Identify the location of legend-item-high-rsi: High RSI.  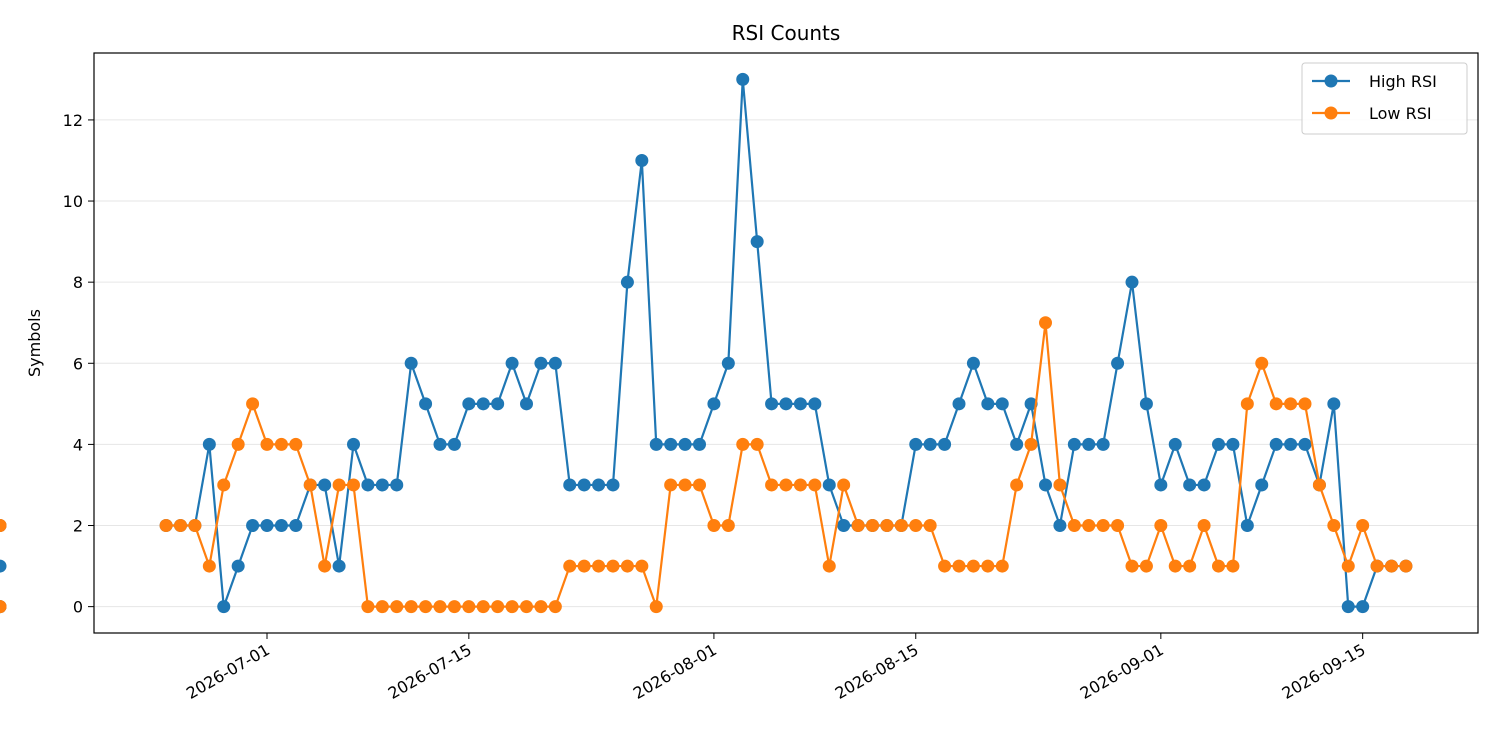
(1374, 81).